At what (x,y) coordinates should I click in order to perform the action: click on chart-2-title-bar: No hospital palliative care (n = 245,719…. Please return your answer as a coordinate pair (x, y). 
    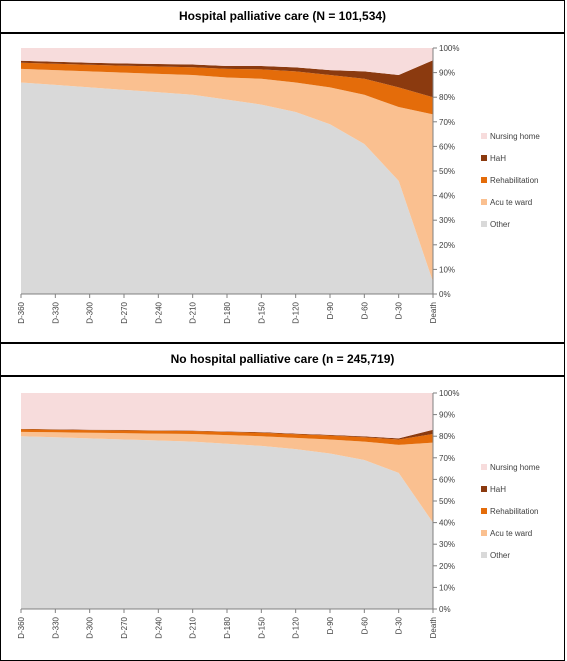
    Looking at the image, I should click on (282, 359).